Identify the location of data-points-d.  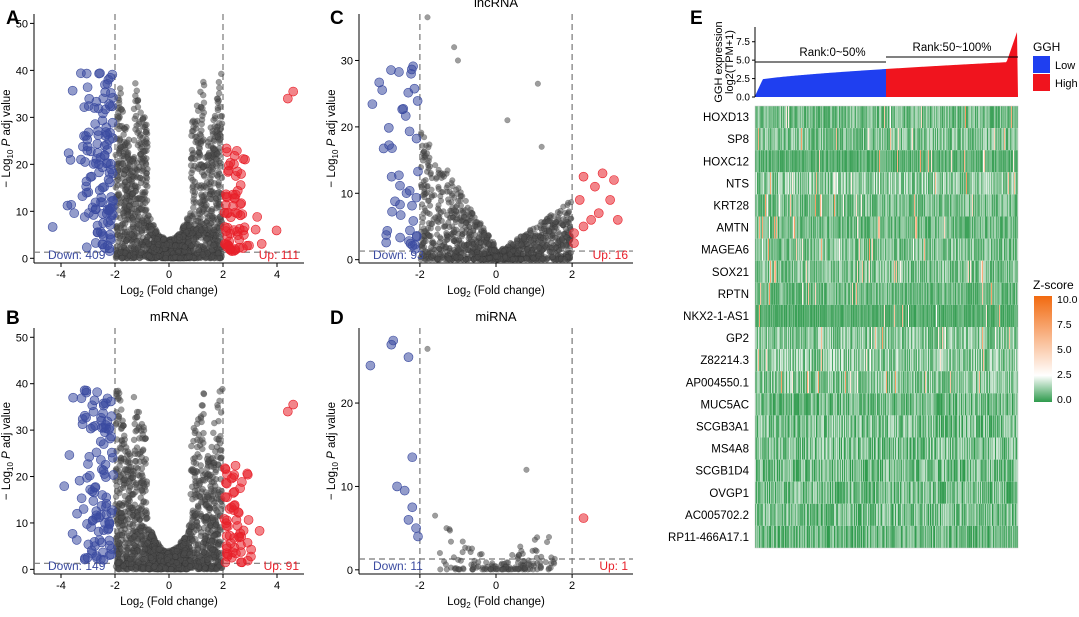
(477, 454).